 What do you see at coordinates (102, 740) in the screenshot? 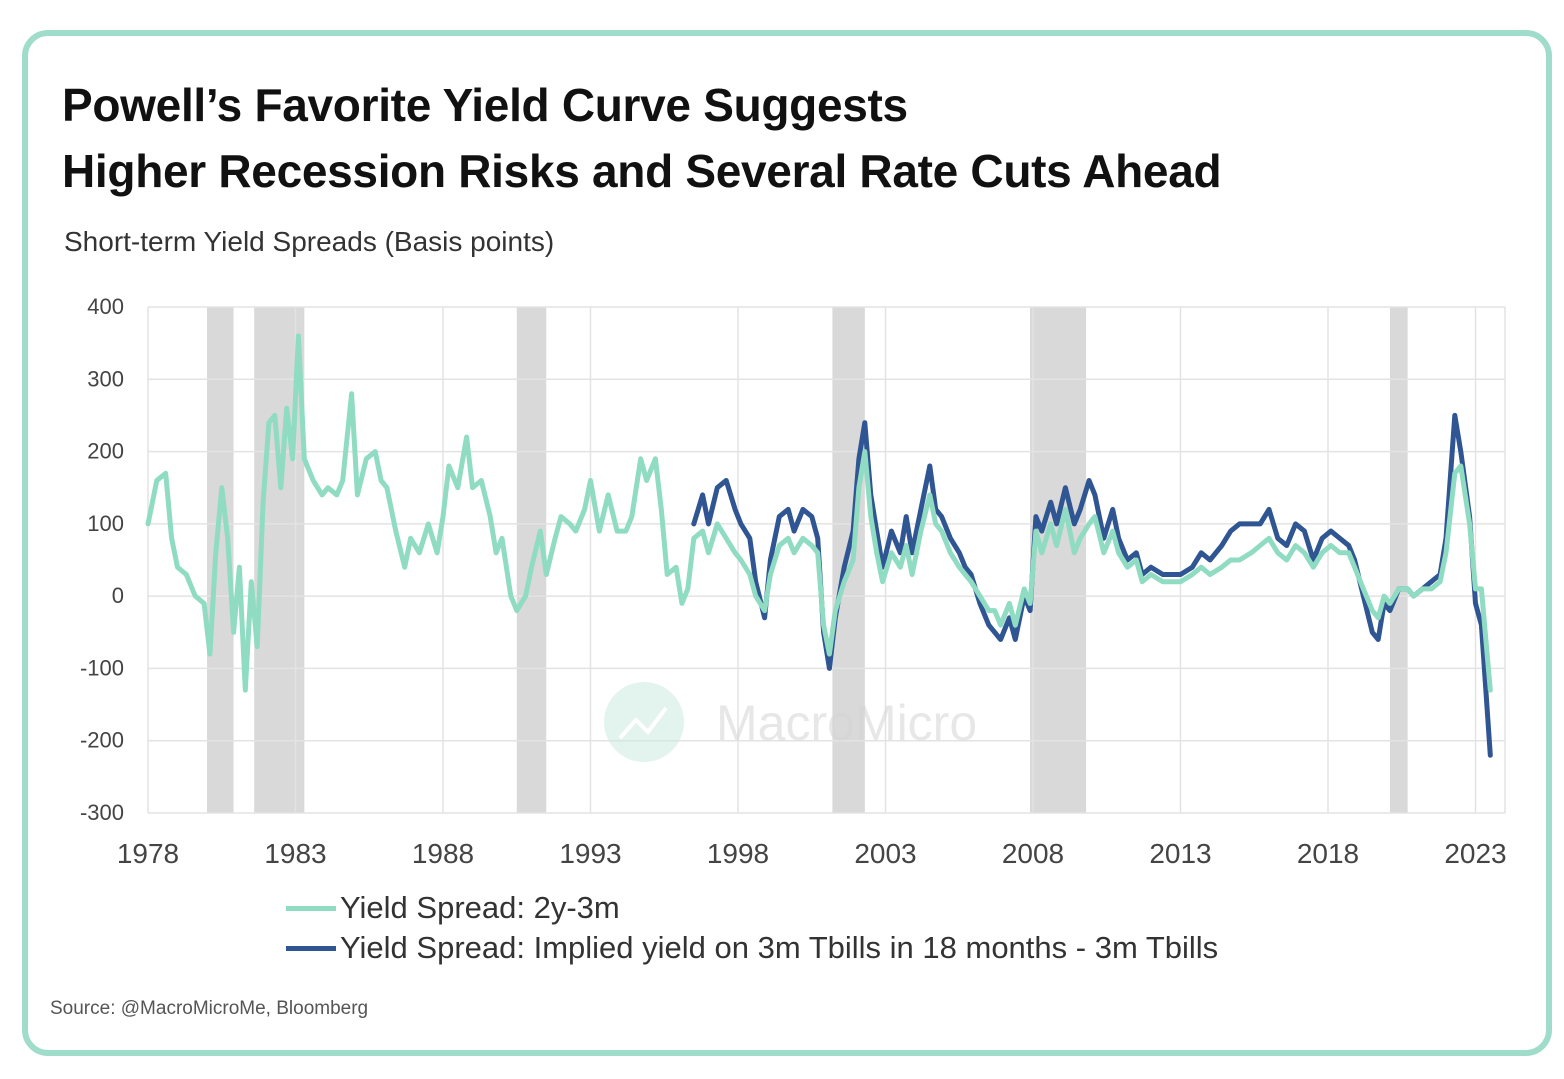
I see `y-tick-label: -200` at bounding box center [102, 740].